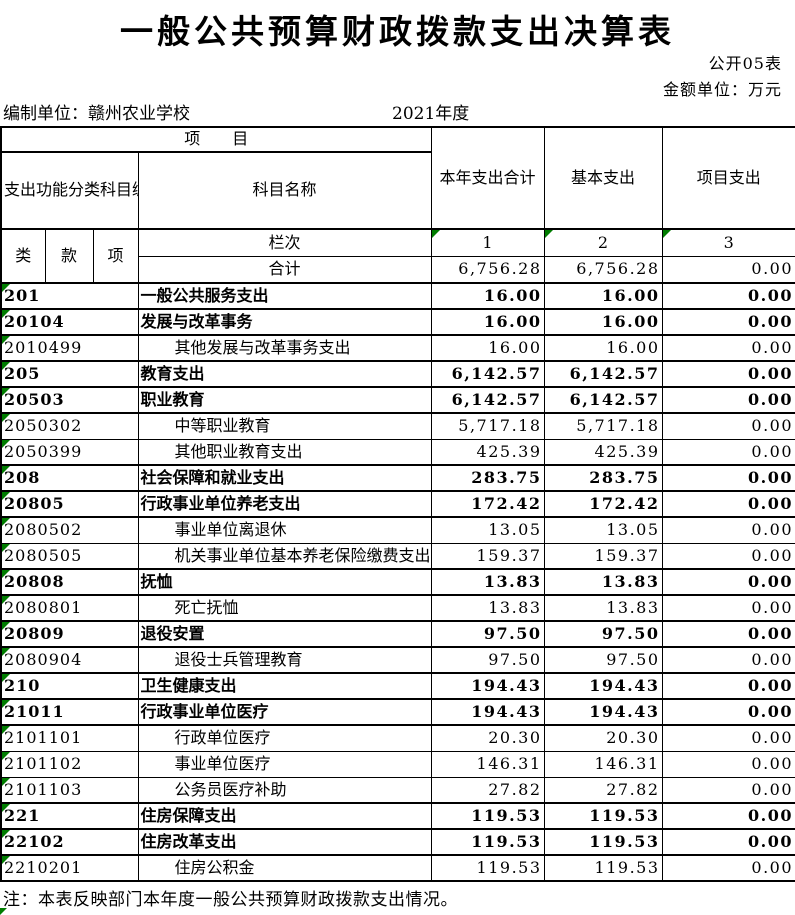 The width and height of the screenshot is (795, 915). What do you see at coordinates (69, 348) in the screenshot?
I see `function-code-cell: 2010499` at bounding box center [69, 348].